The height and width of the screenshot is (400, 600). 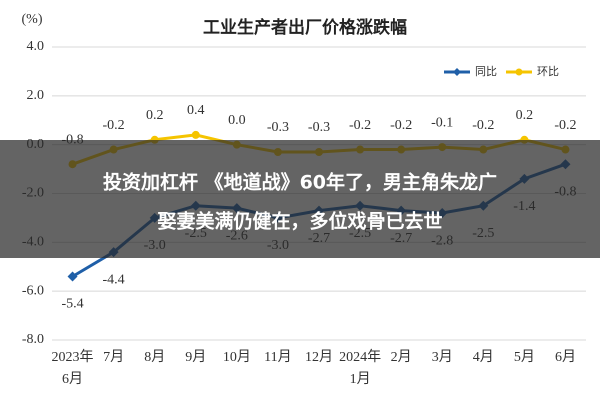 What do you see at coordinates (237, 120) in the screenshot?
I see `value-label: 0.0` at bounding box center [237, 120].